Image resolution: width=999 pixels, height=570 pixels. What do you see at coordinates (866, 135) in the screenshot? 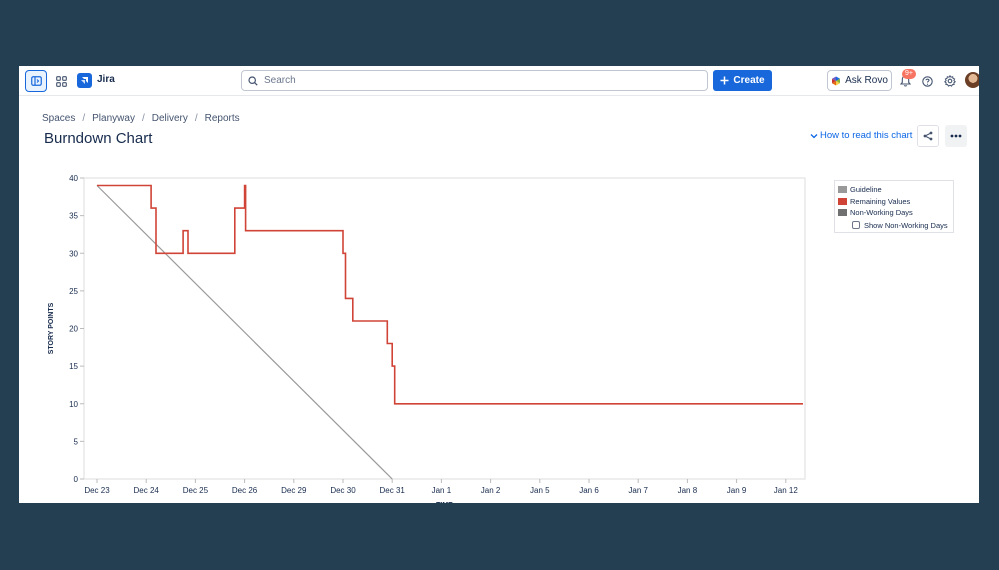
I see `how-to-read-label: How to read this chart` at bounding box center [866, 135].